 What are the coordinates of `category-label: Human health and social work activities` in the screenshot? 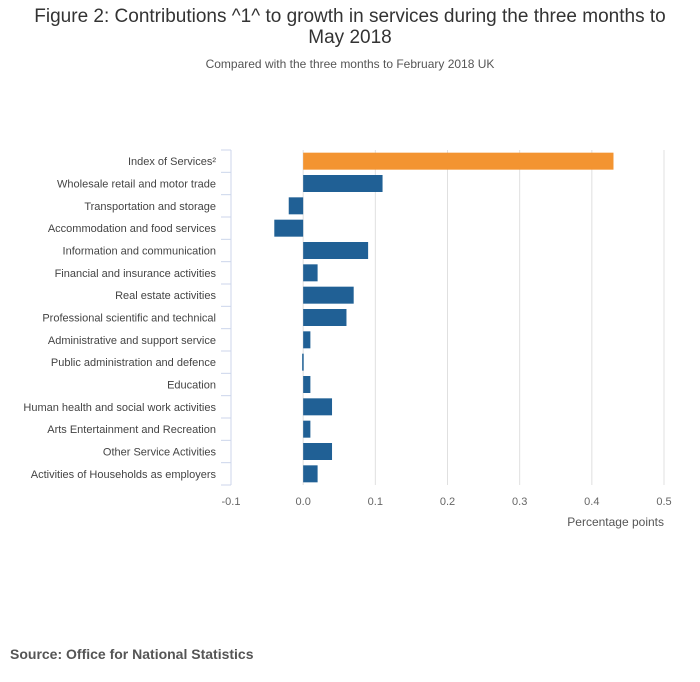 It's located at (119, 408).